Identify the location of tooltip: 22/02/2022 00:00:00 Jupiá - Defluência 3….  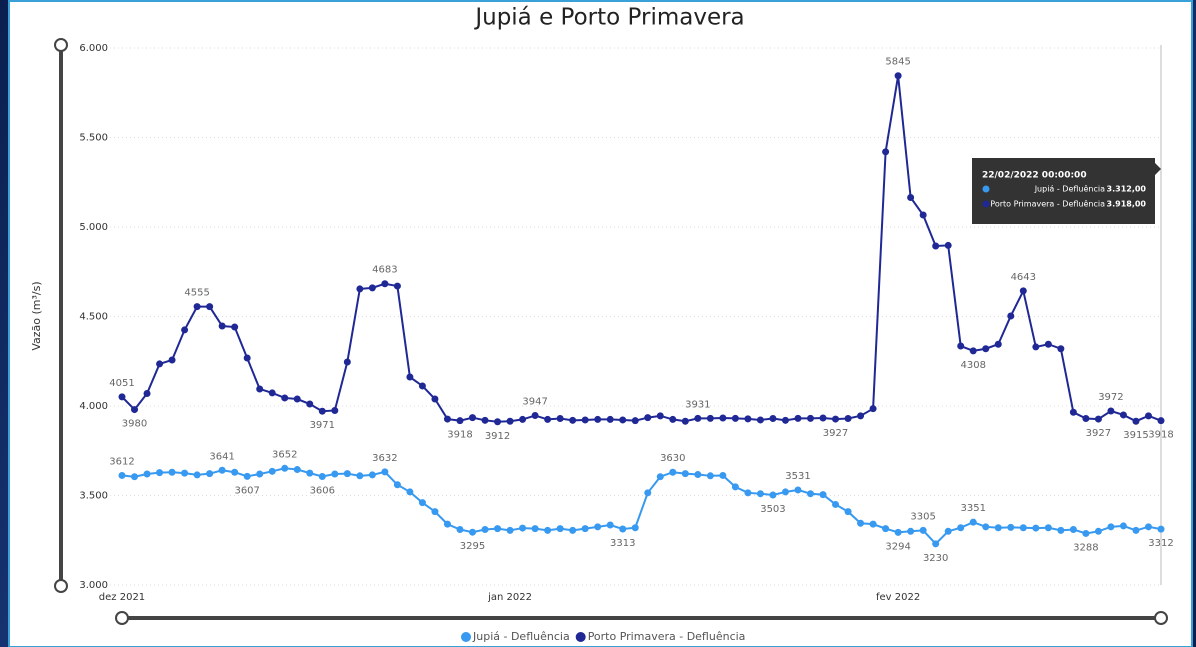
(1066, 191).